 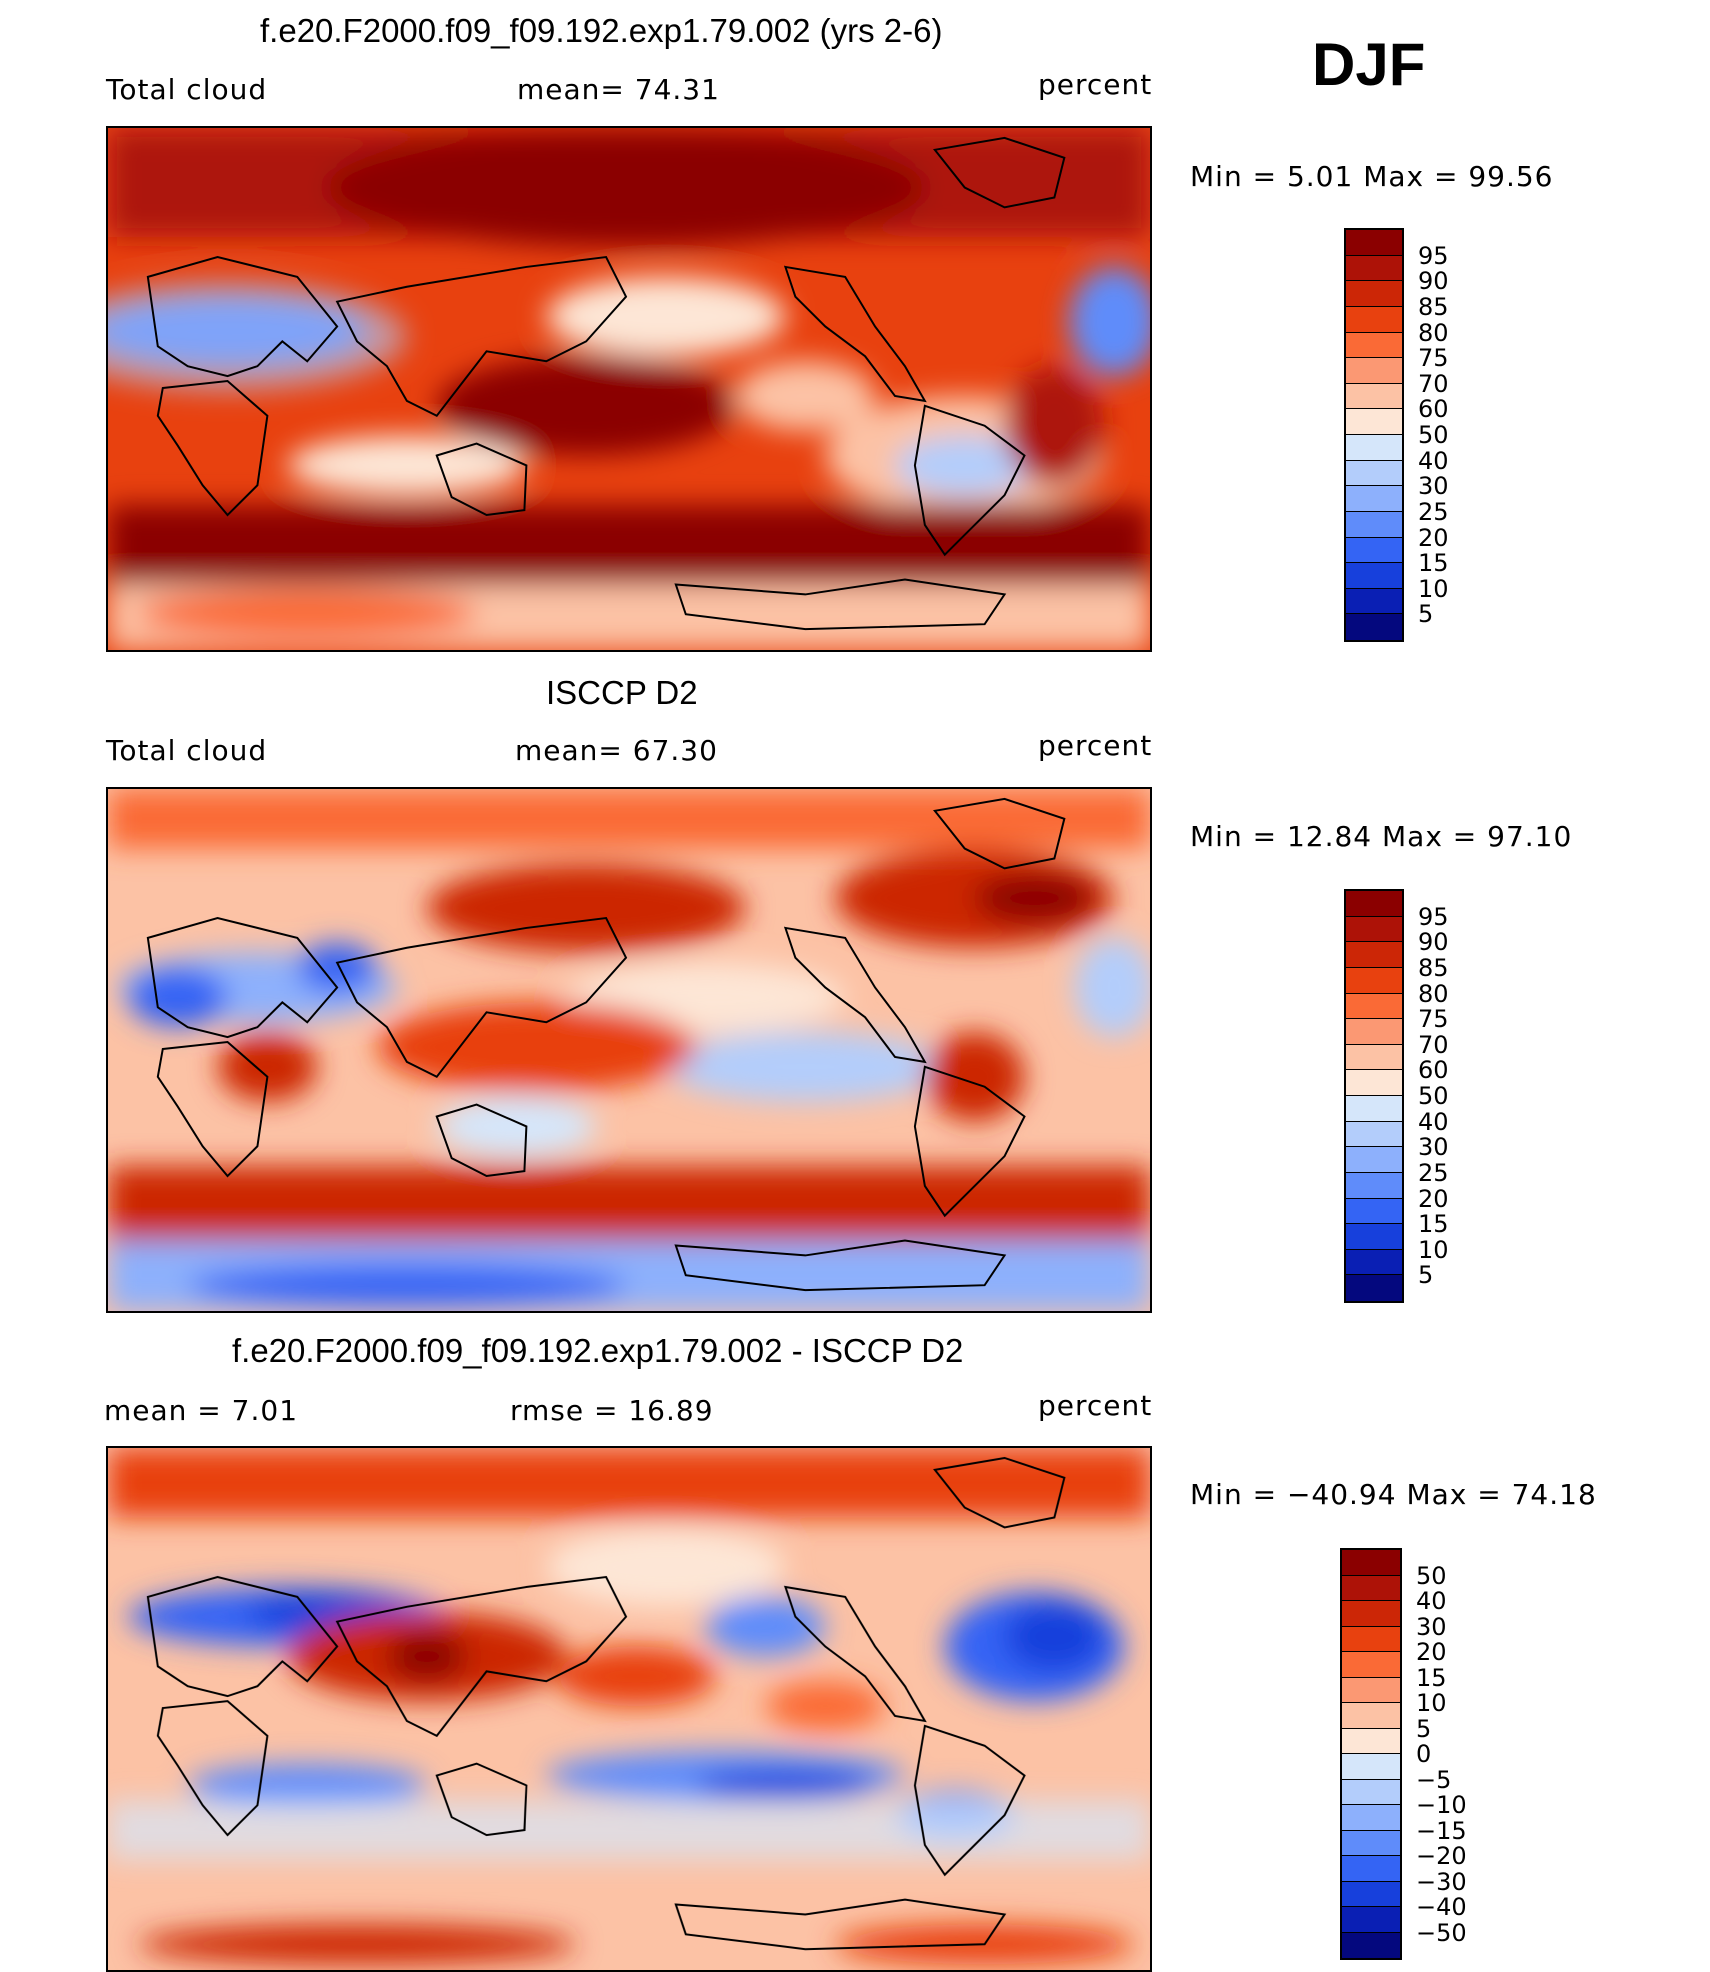 What do you see at coordinates (187, 750) in the screenshot?
I see `panel-2-variable-label: Total cloud` at bounding box center [187, 750].